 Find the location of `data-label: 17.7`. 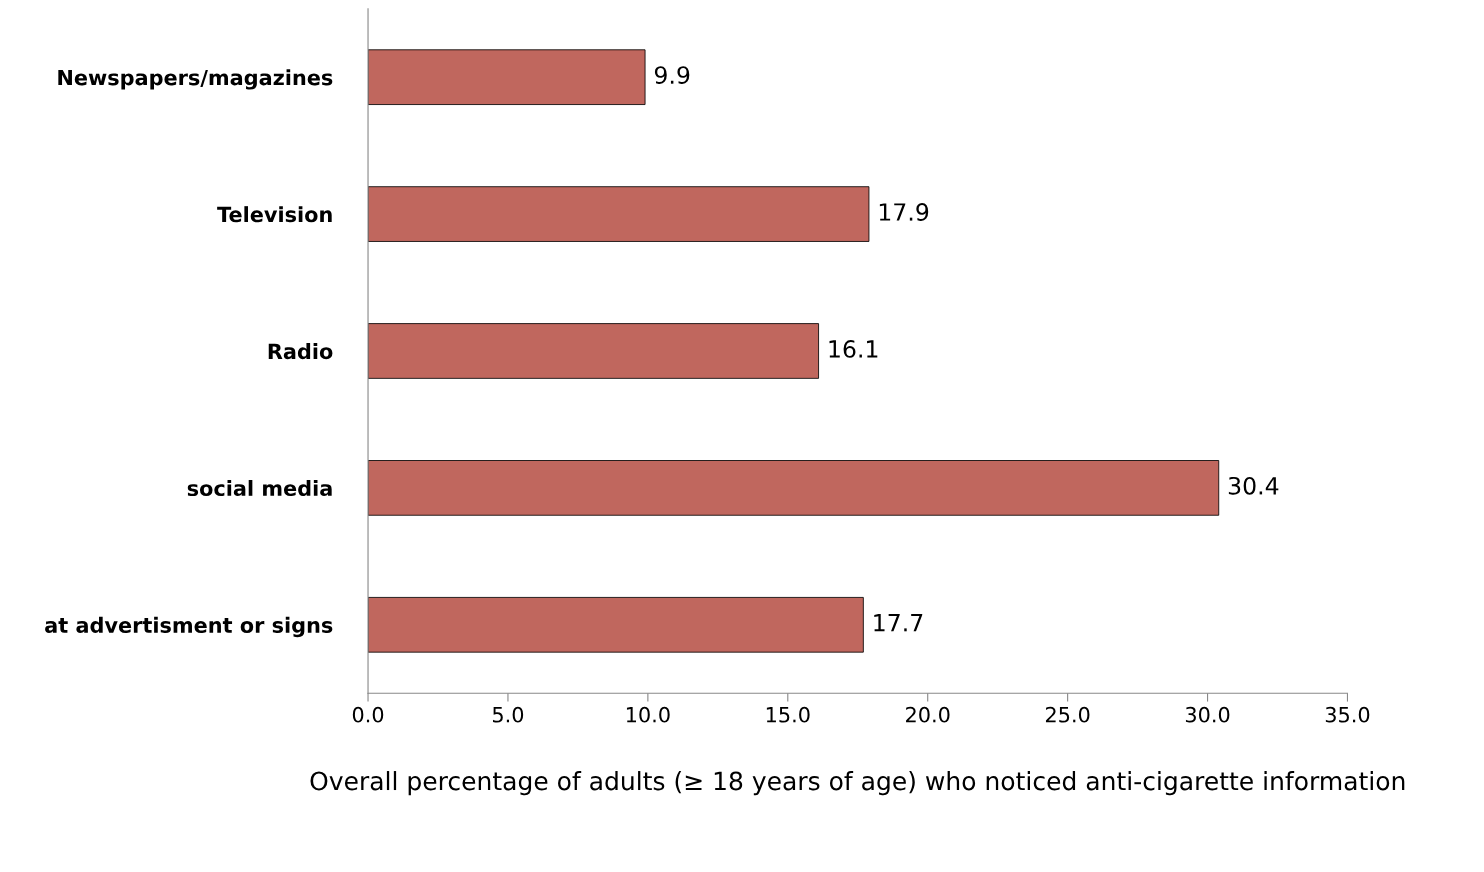

data-label: 17.7 is located at coordinates (898, 623).